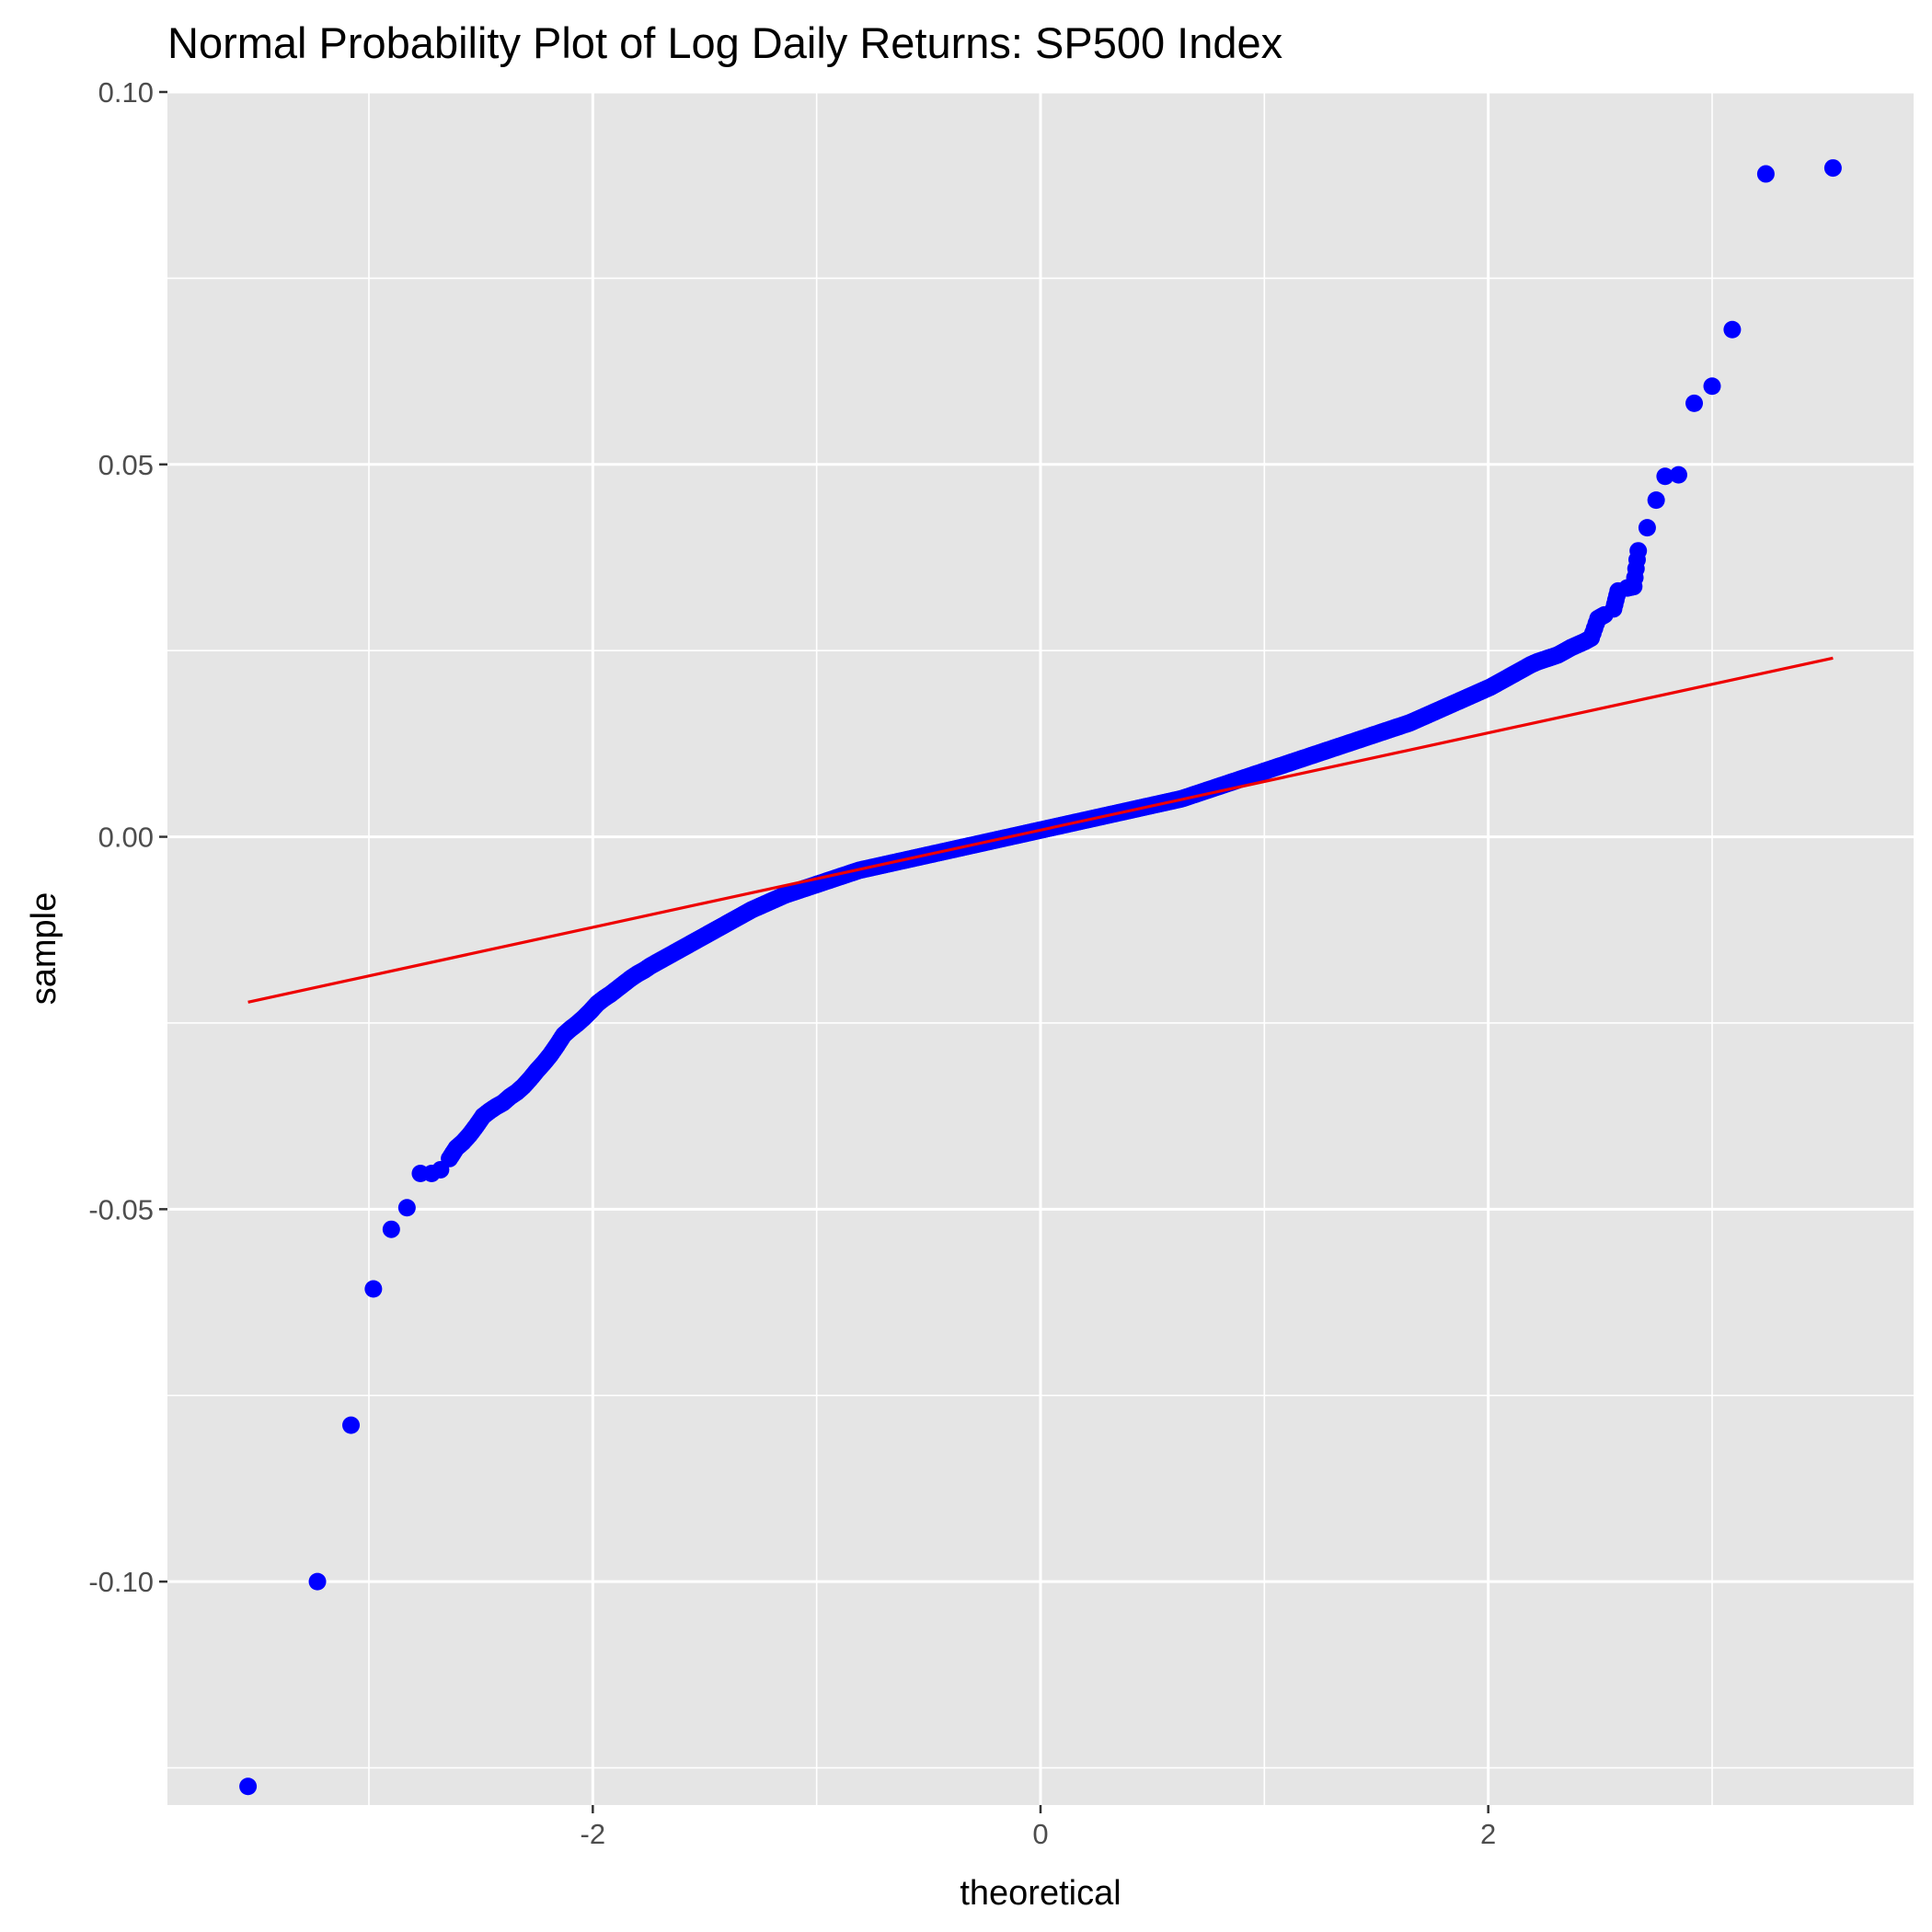 The height and width of the screenshot is (1932, 1932). I want to click on y-axis: -0.10 -0.05 0.00 0.05 0.10, so click(127, 837).